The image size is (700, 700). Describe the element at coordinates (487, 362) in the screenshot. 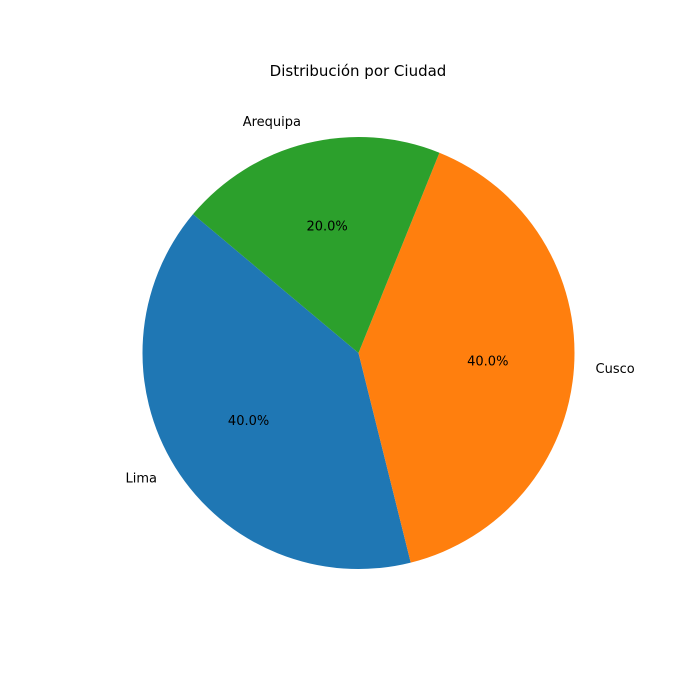

I see `percent-label-cusco: 40.0%` at that location.